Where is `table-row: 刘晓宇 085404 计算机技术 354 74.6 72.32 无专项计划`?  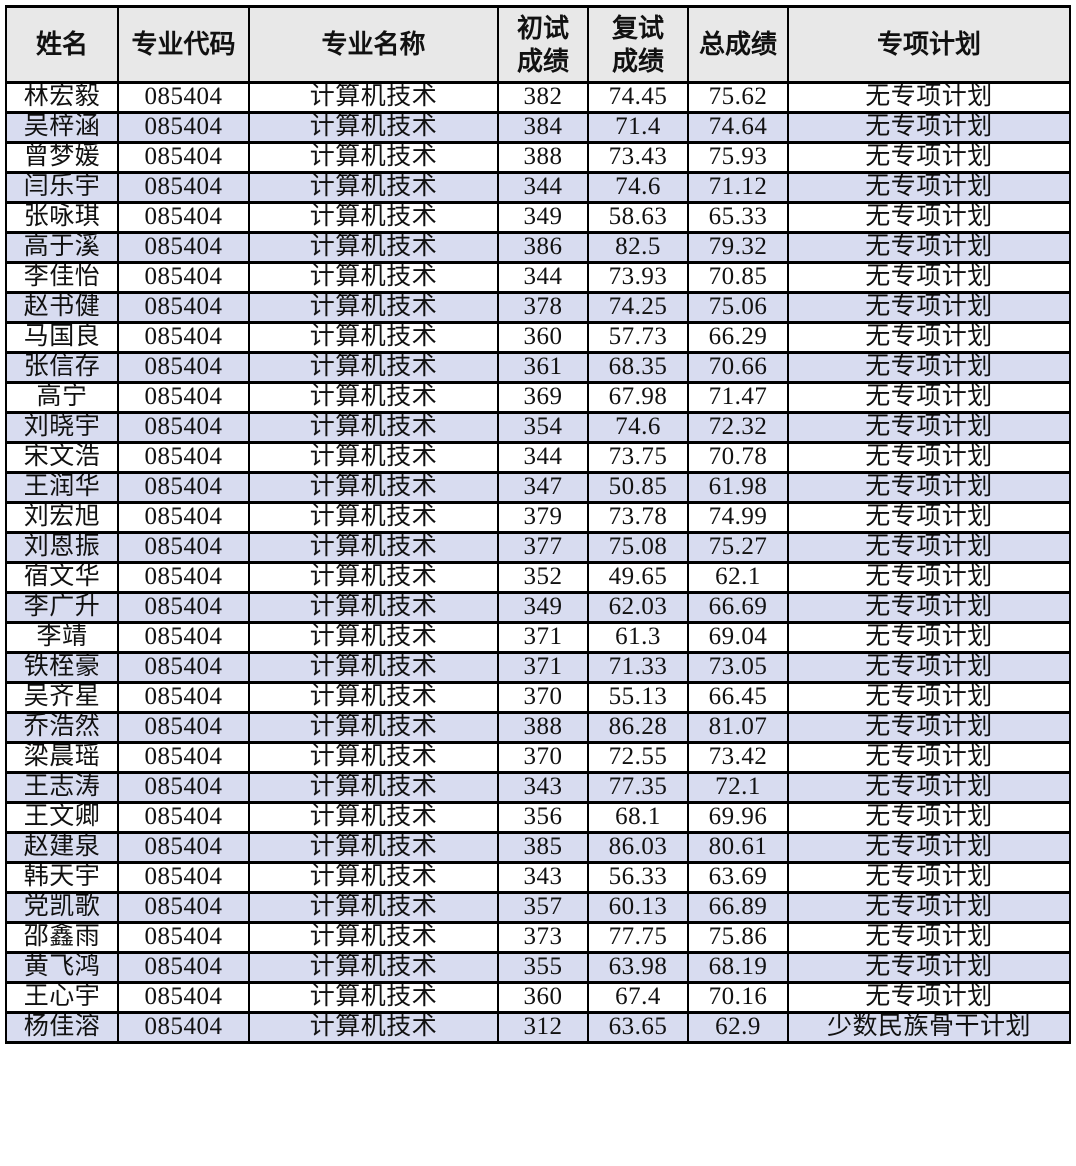
table-row: 刘晓宇 085404 计算机技术 354 74.6 72.32 无专项计划 is located at coordinates (538, 427).